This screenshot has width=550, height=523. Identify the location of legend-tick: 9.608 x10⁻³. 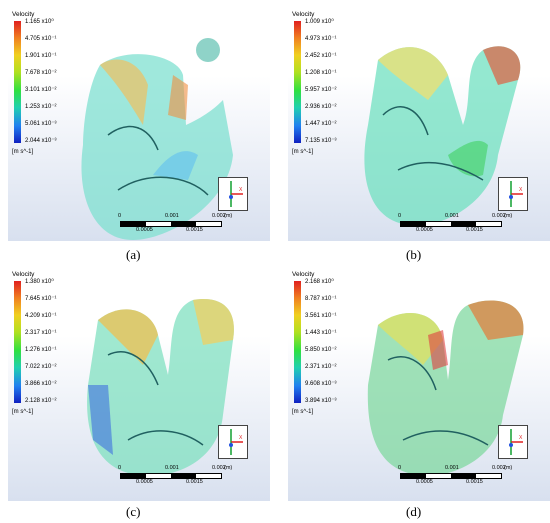
(321, 384).